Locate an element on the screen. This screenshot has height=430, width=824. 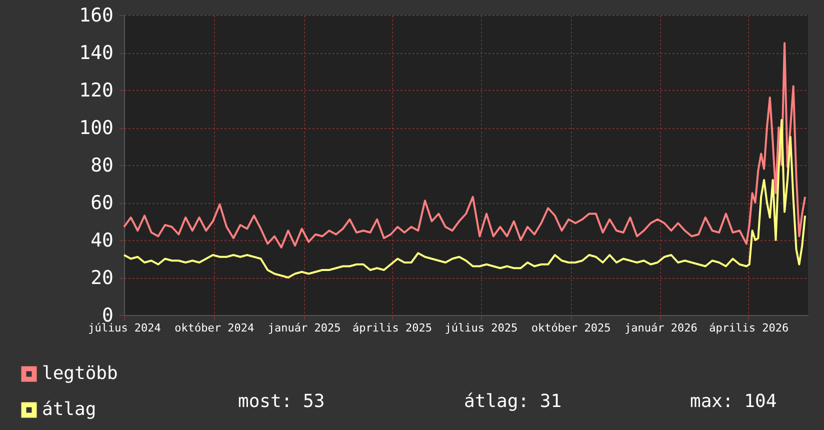
y-tick-label: 140 is located at coordinates (96, 53).